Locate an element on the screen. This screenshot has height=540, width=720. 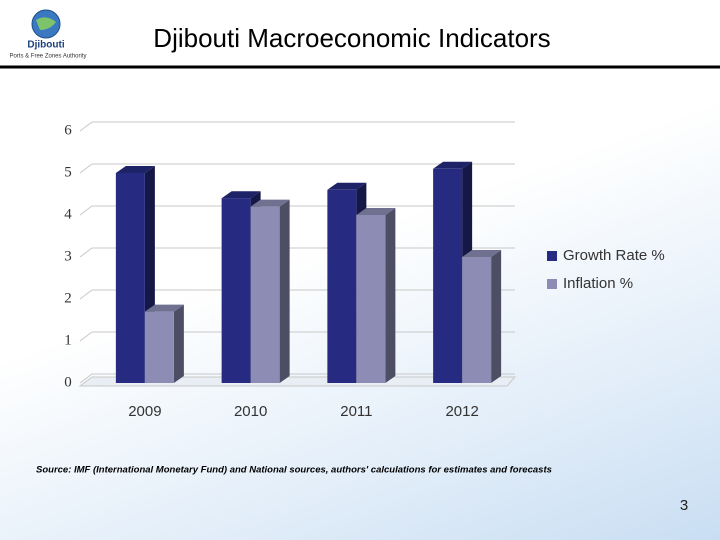
chart-title: Djibouti Macroeconomic Indicators is located at coordinates (351, 38).